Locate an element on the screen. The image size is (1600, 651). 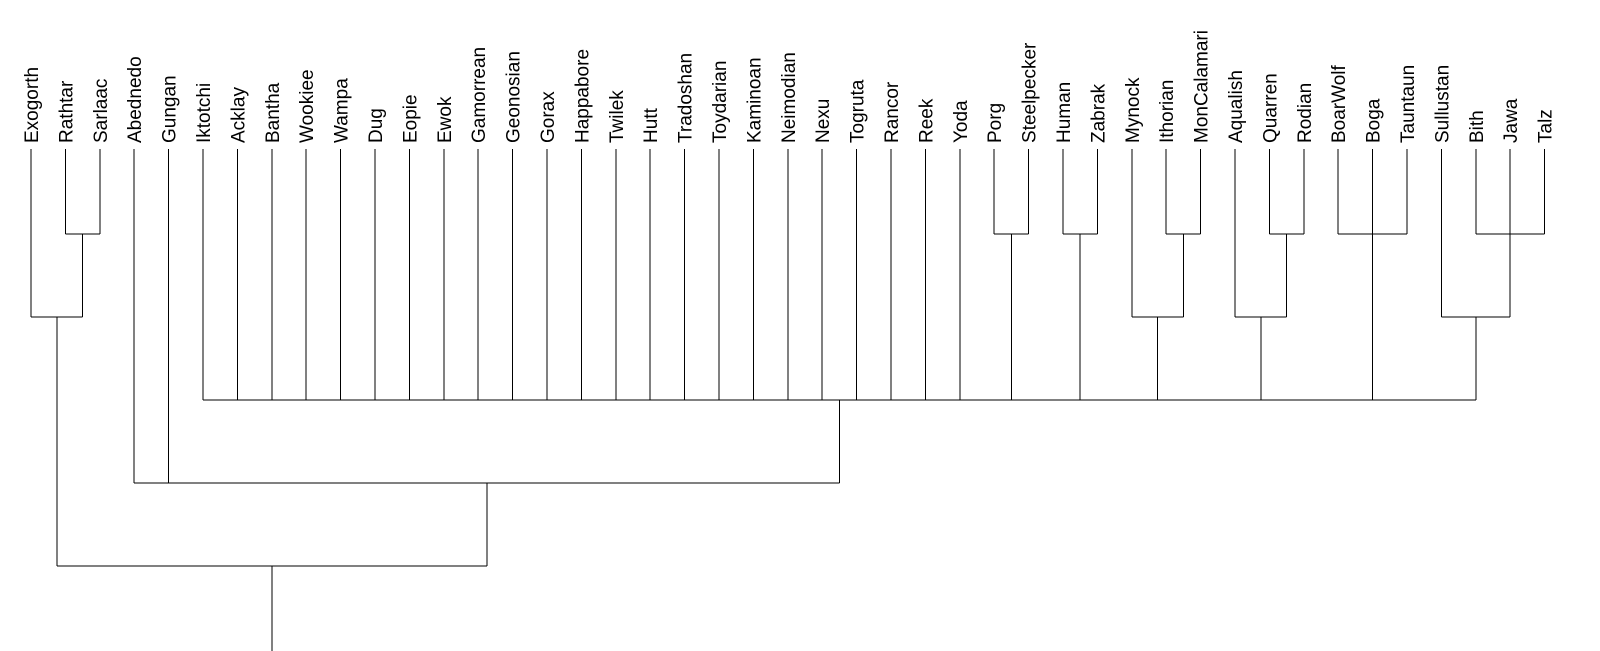
leaf-label-talz: Talz is located at coordinates (1546, 126).